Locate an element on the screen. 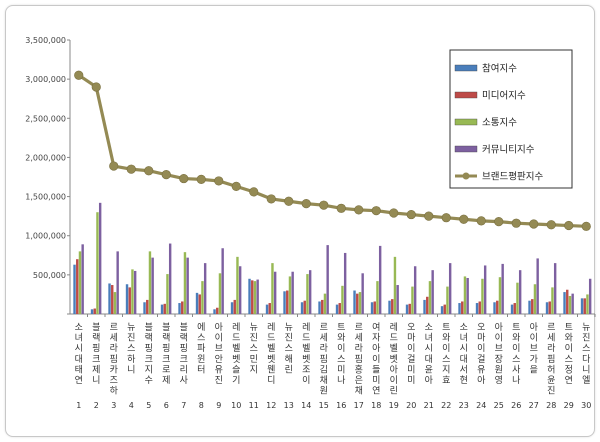 This screenshot has height=442, width=600. x-index-label: 25 is located at coordinates (499, 405).